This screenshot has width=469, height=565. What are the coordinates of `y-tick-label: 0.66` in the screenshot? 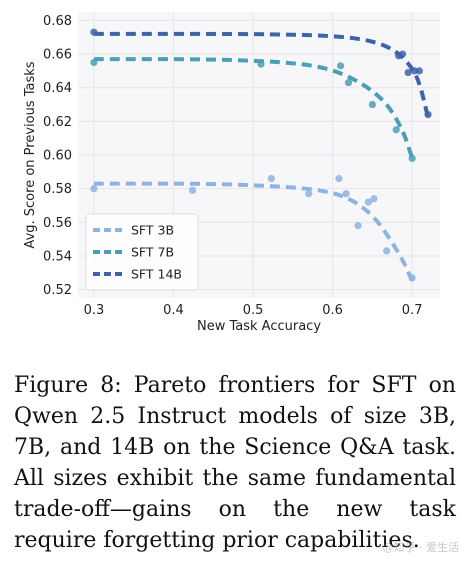 It's located at (57, 55).